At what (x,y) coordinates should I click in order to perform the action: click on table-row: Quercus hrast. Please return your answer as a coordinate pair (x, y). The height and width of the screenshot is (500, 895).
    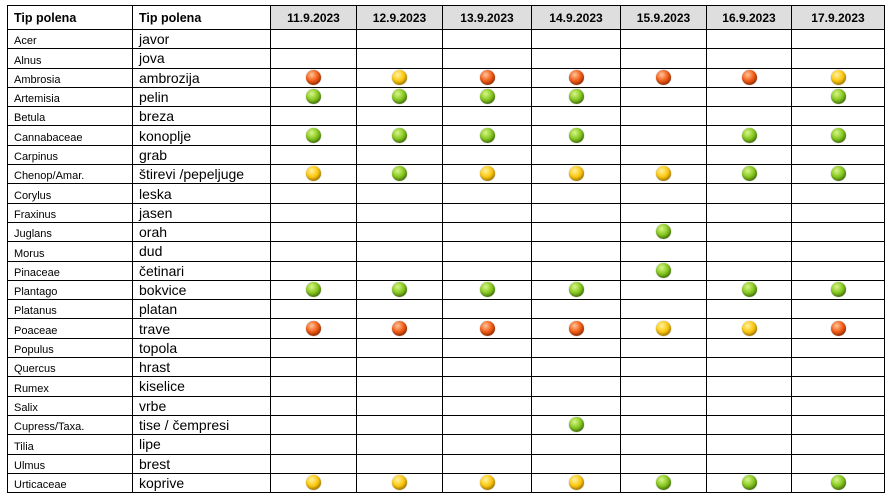
    Looking at the image, I should click on (446, 367).